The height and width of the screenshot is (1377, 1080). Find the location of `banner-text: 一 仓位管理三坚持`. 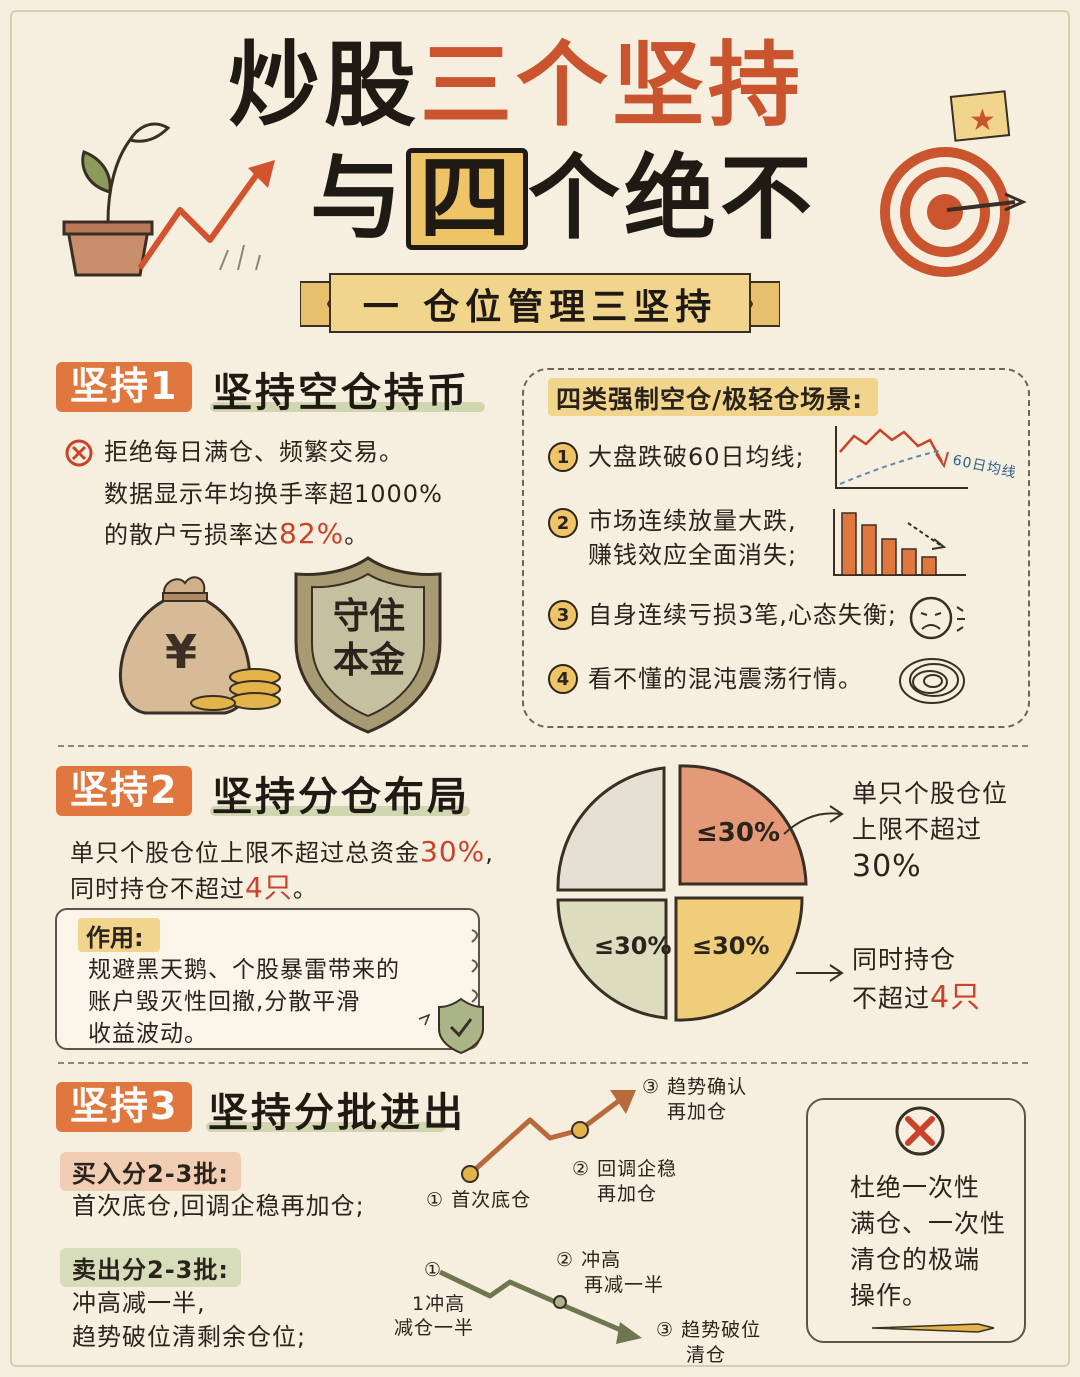

banner-text: 一 仓位管理三坚持 is located at coordinates (540, 307).